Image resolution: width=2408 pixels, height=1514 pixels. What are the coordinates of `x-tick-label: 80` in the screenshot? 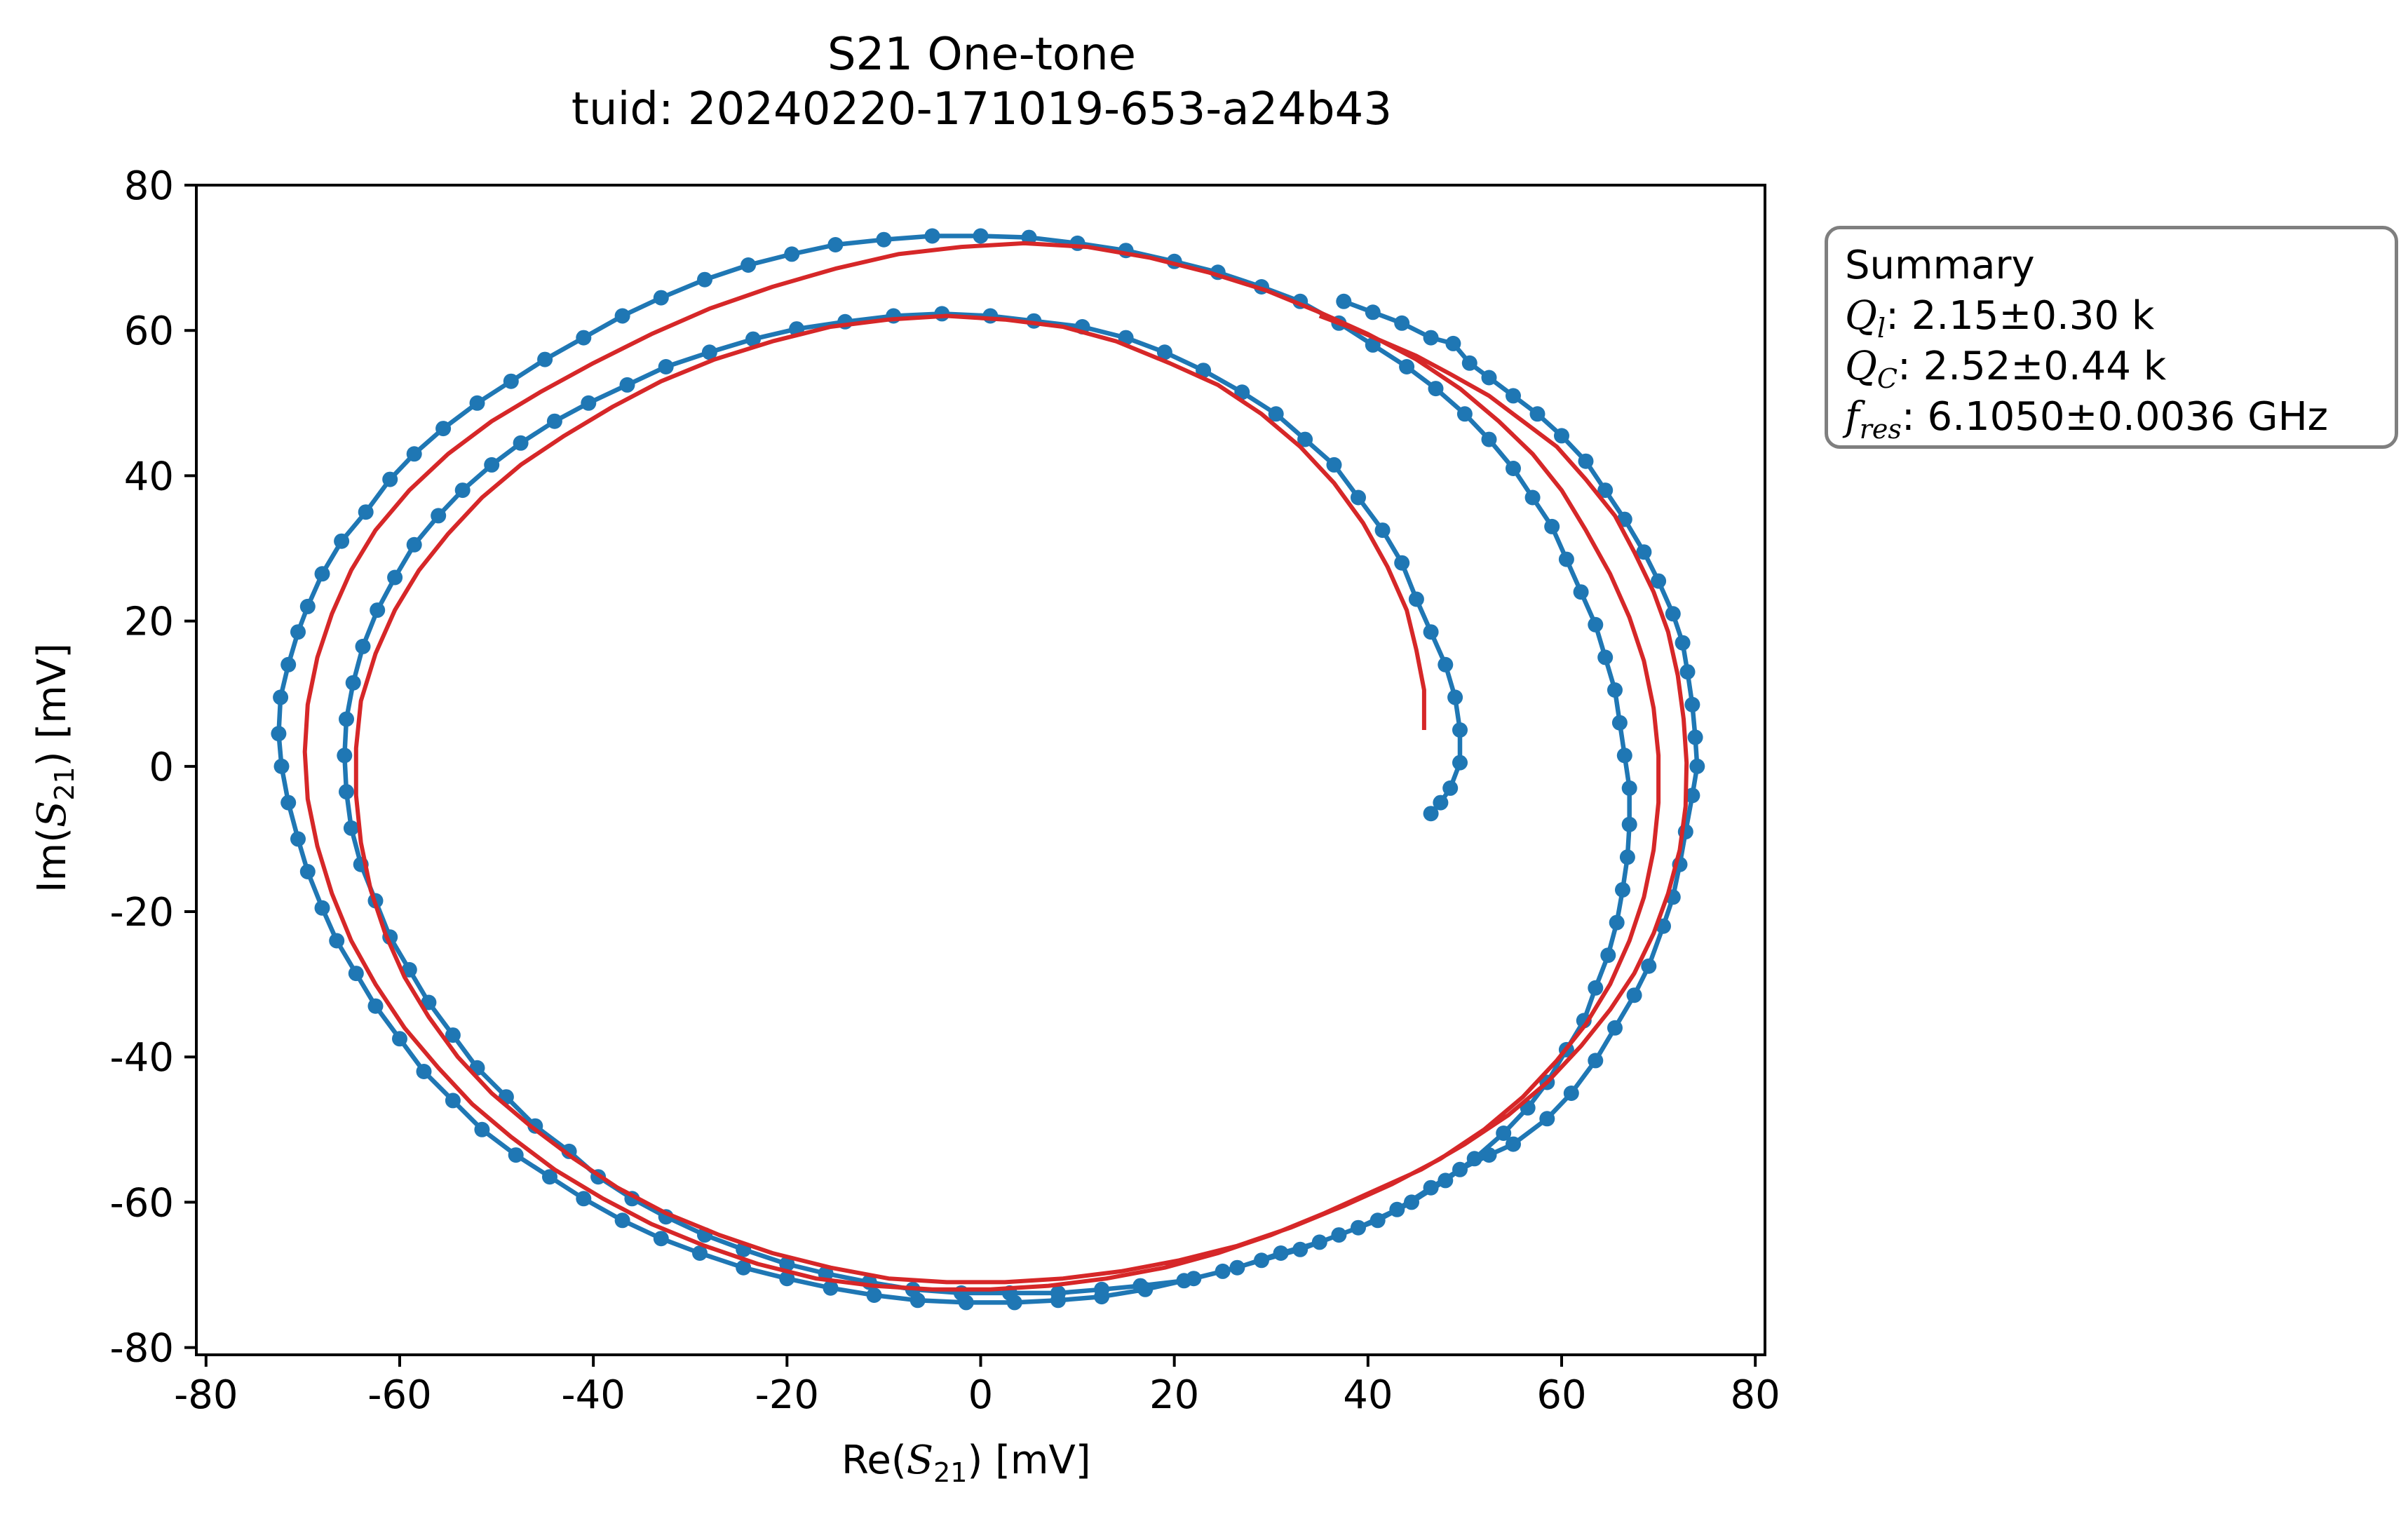 It's located at (1755, 1395).